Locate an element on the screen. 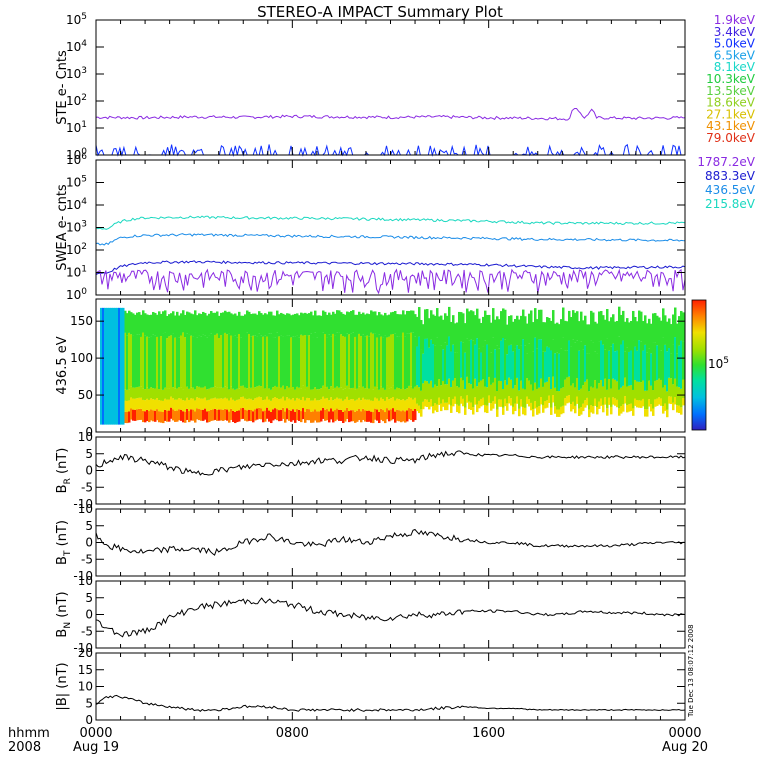  legend-entry: 43.1keV is located at coordinates (731, 126).